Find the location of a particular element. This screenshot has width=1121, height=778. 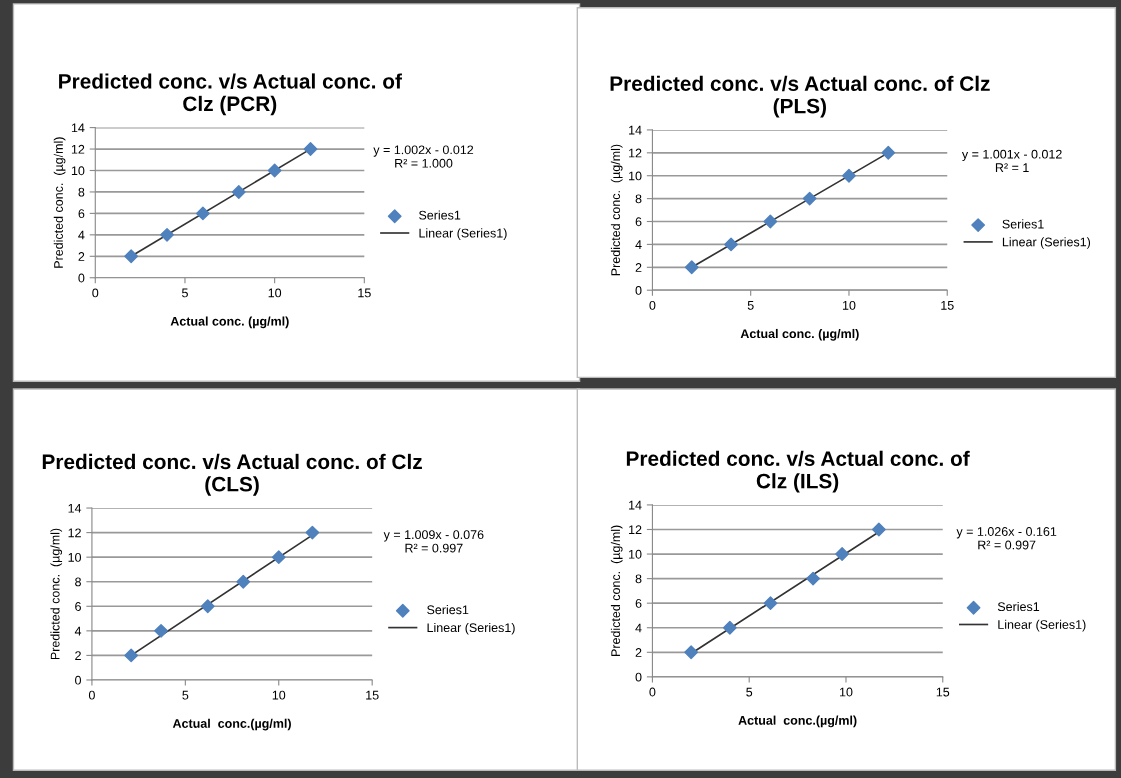

chart-title: Predicted conc. v/s Actual conc. of Clz (CLS) is located at coordinates (232, 474).